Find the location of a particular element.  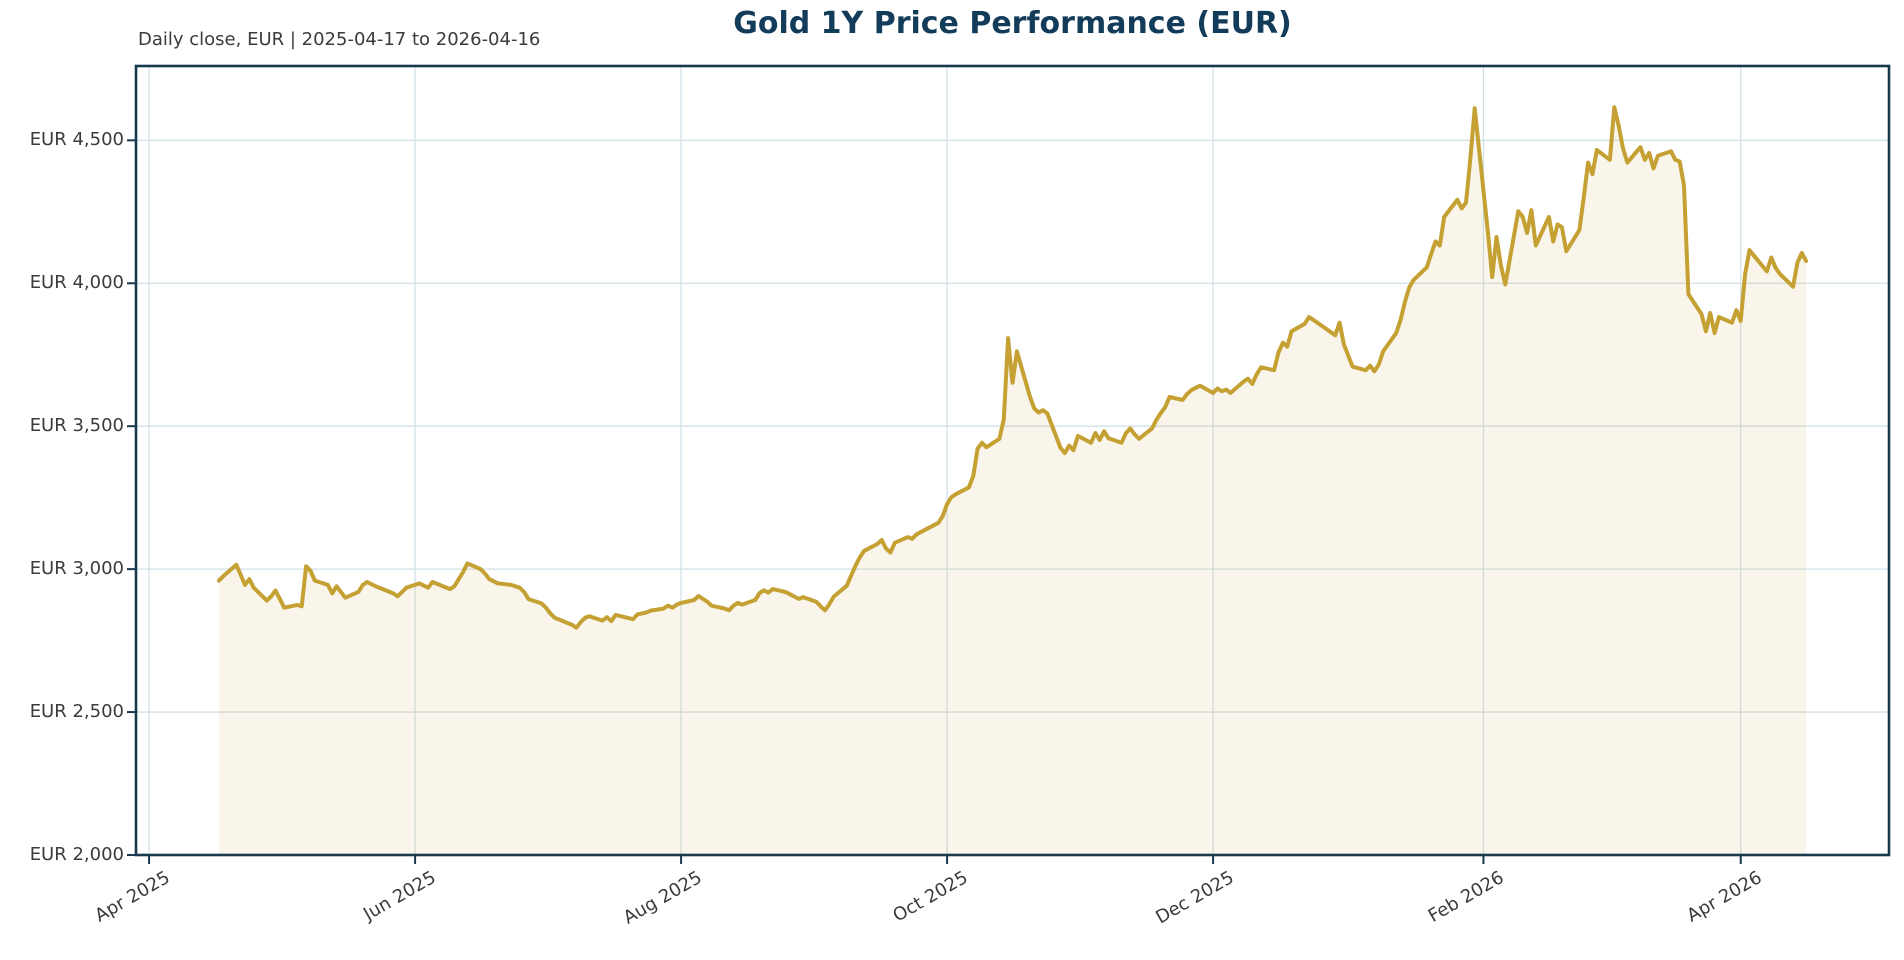

y-axis-tick-label: EUR 2,500 is located at coordinates (76, 712).